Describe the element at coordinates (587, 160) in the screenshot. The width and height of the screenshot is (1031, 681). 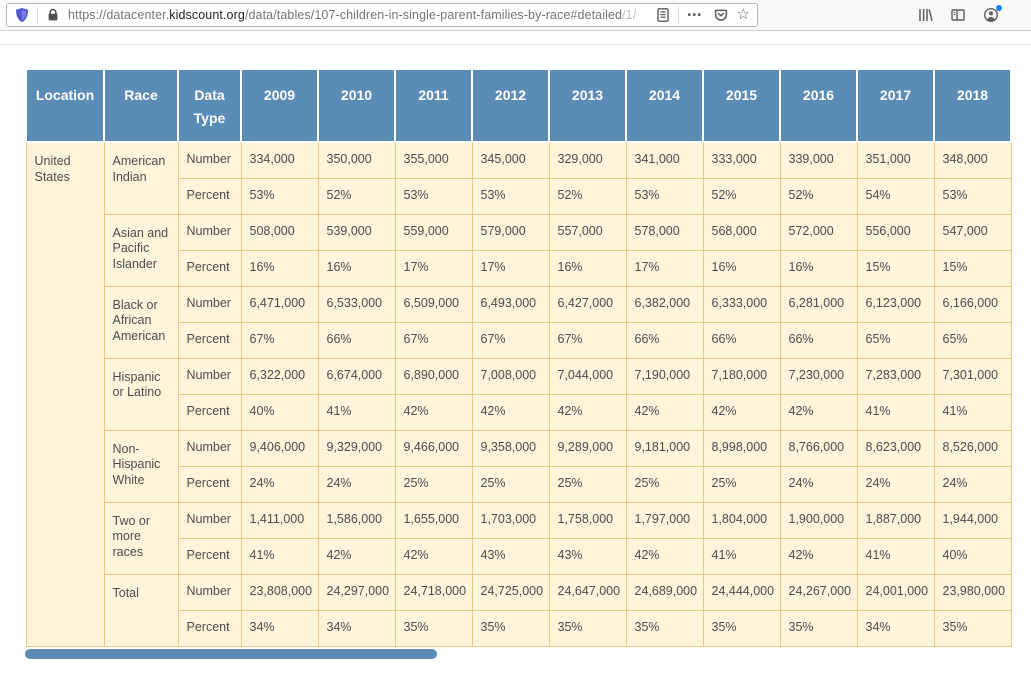
I see `value-cell: 329,000` at that location.